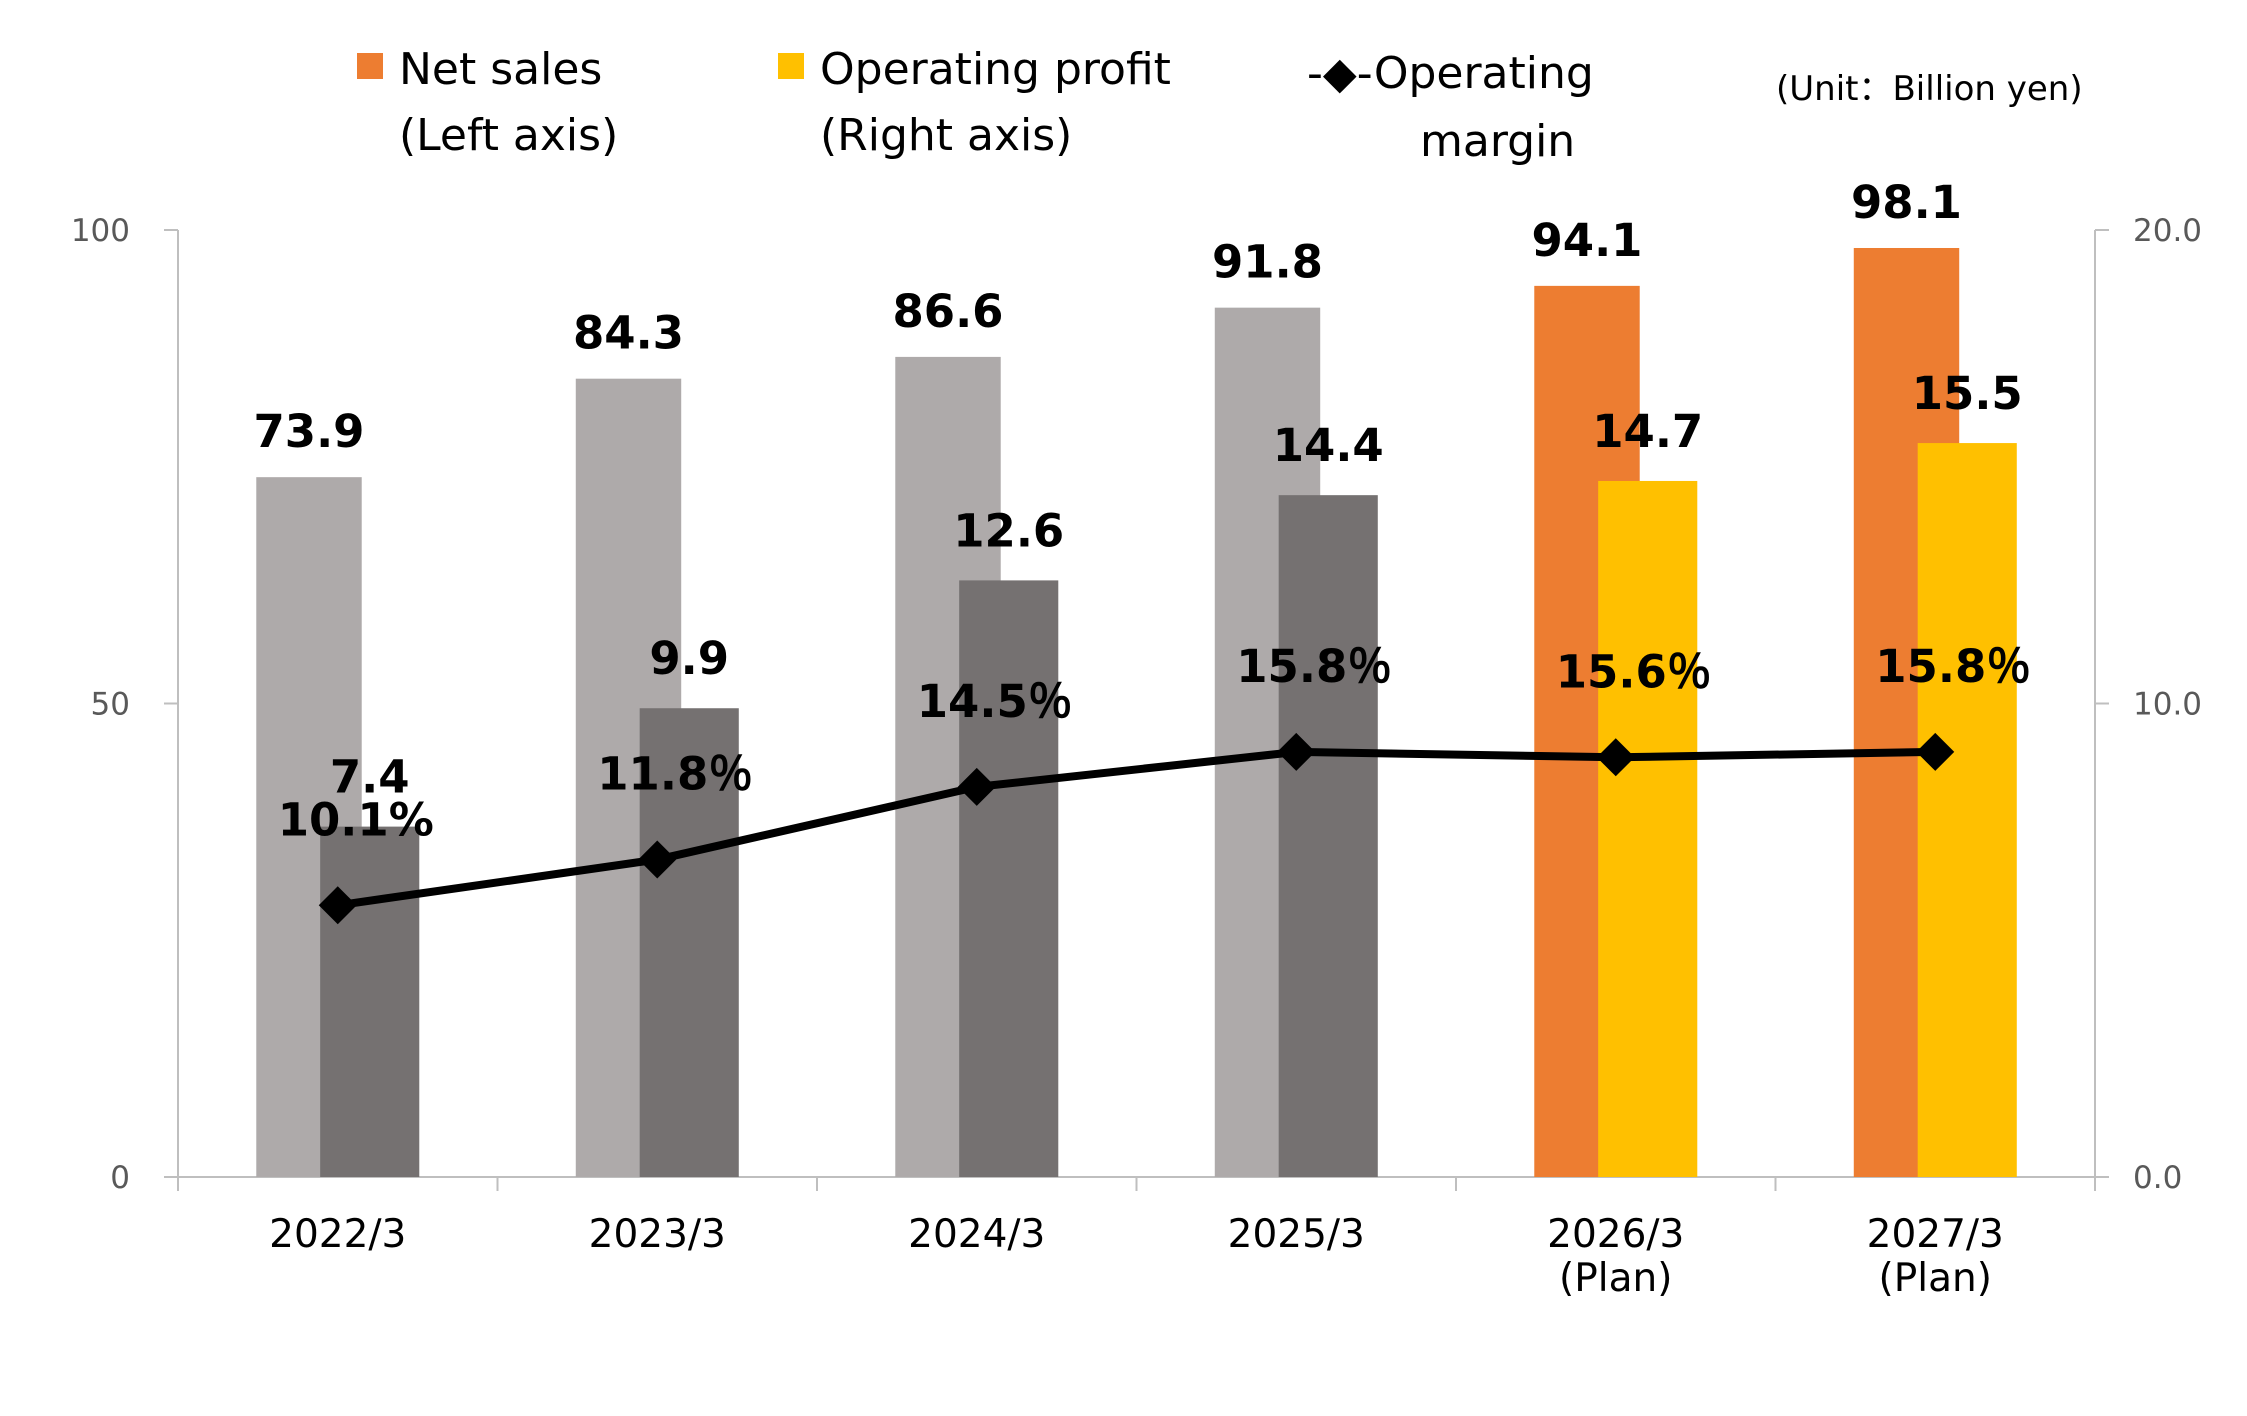 This screenshot has height=1416, width=2247. I want to click on legend-label-operating-margin: -◆-Operating, so click(1450, 73).